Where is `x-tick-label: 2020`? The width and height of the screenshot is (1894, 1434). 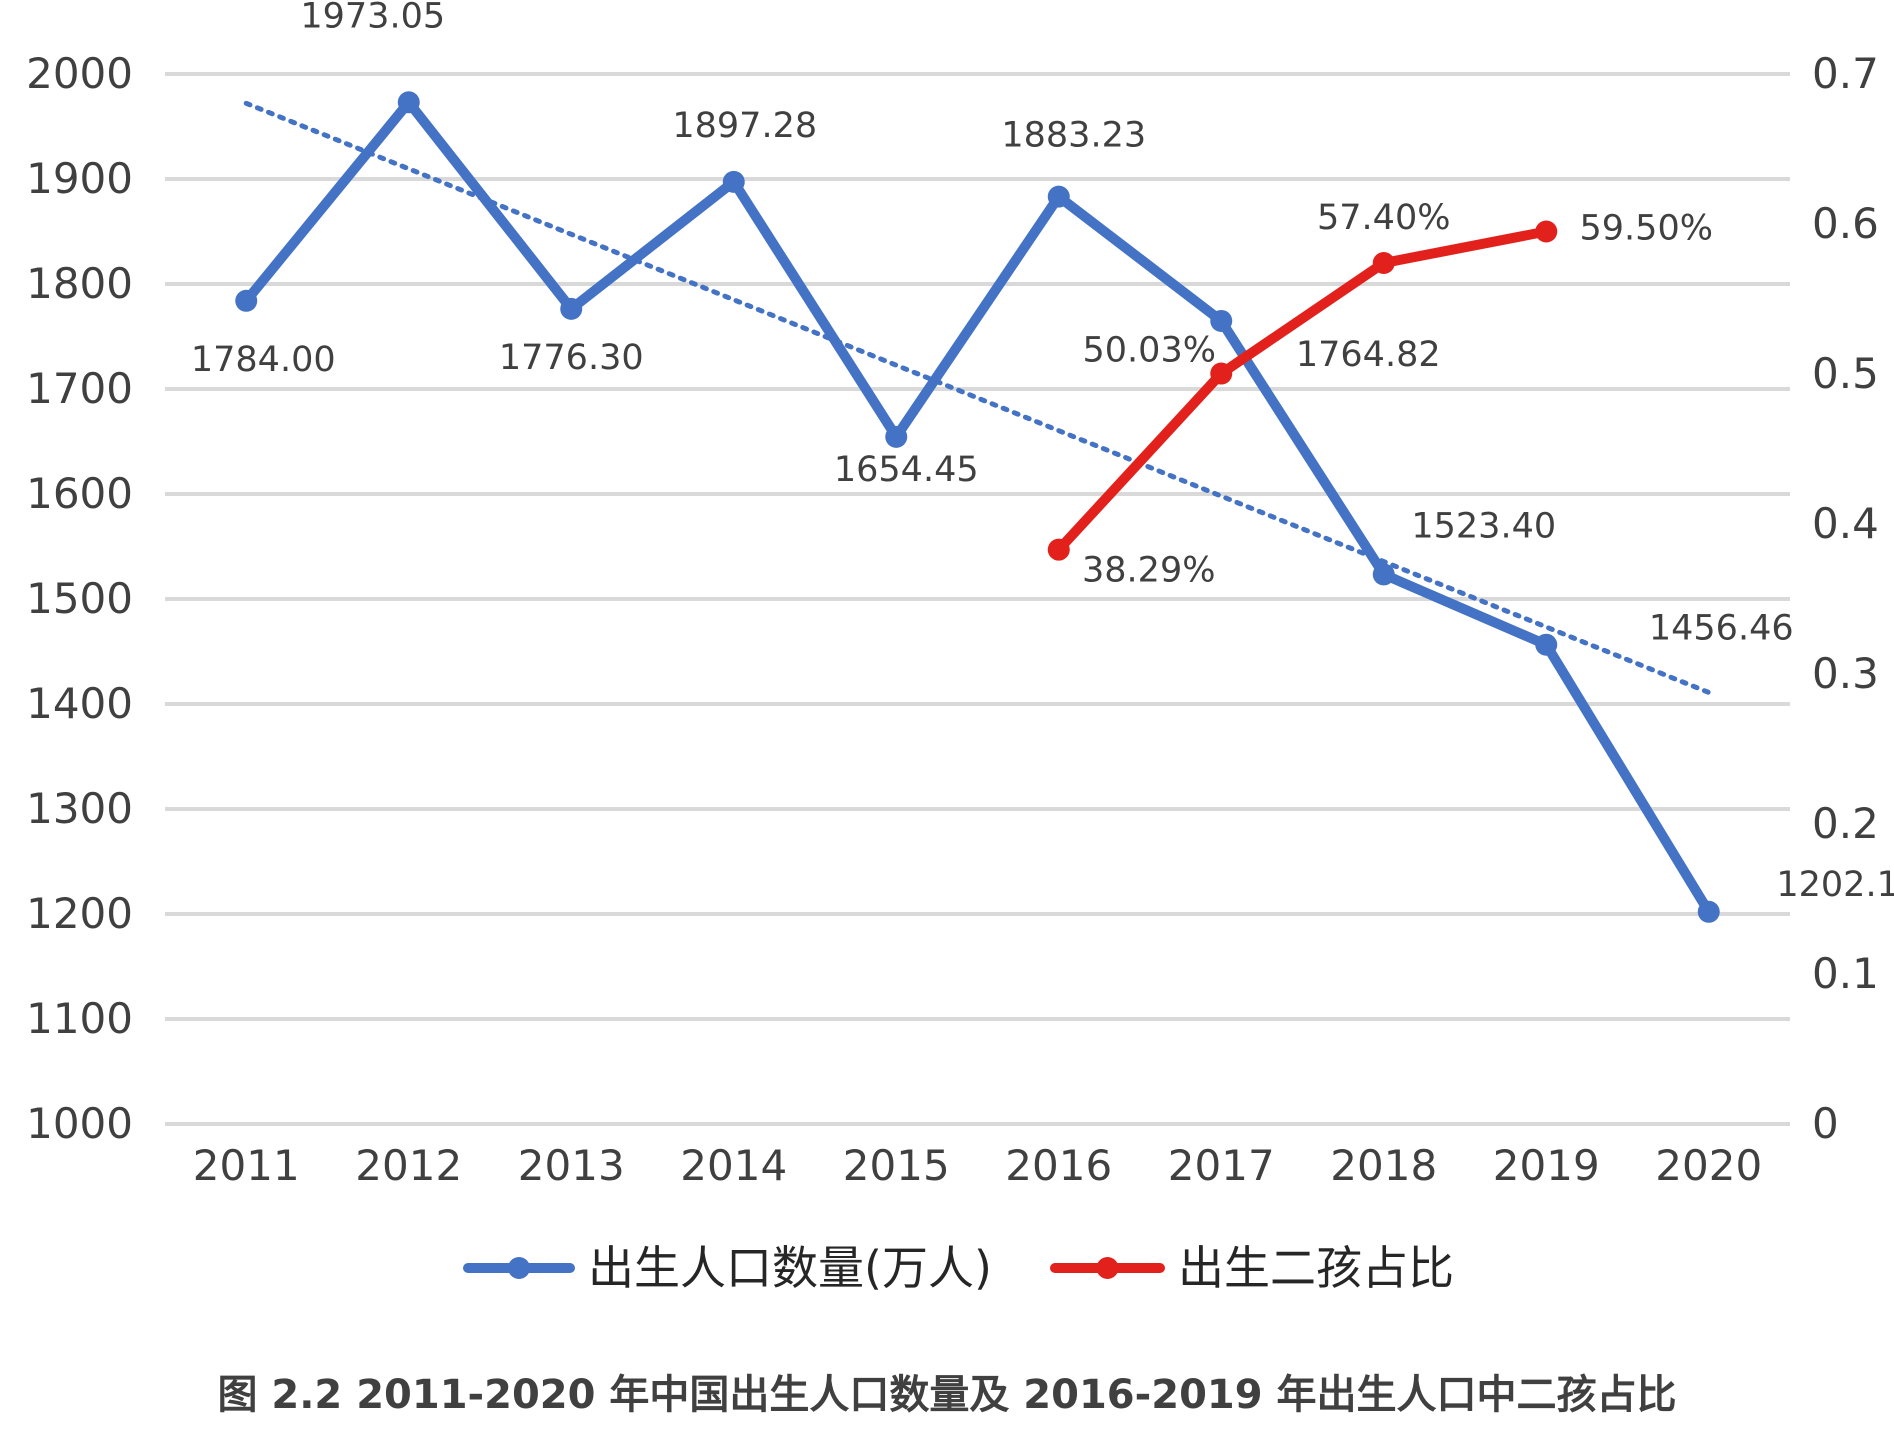 x-tick-label: 2020 is located at coordinates (1708, 1165).